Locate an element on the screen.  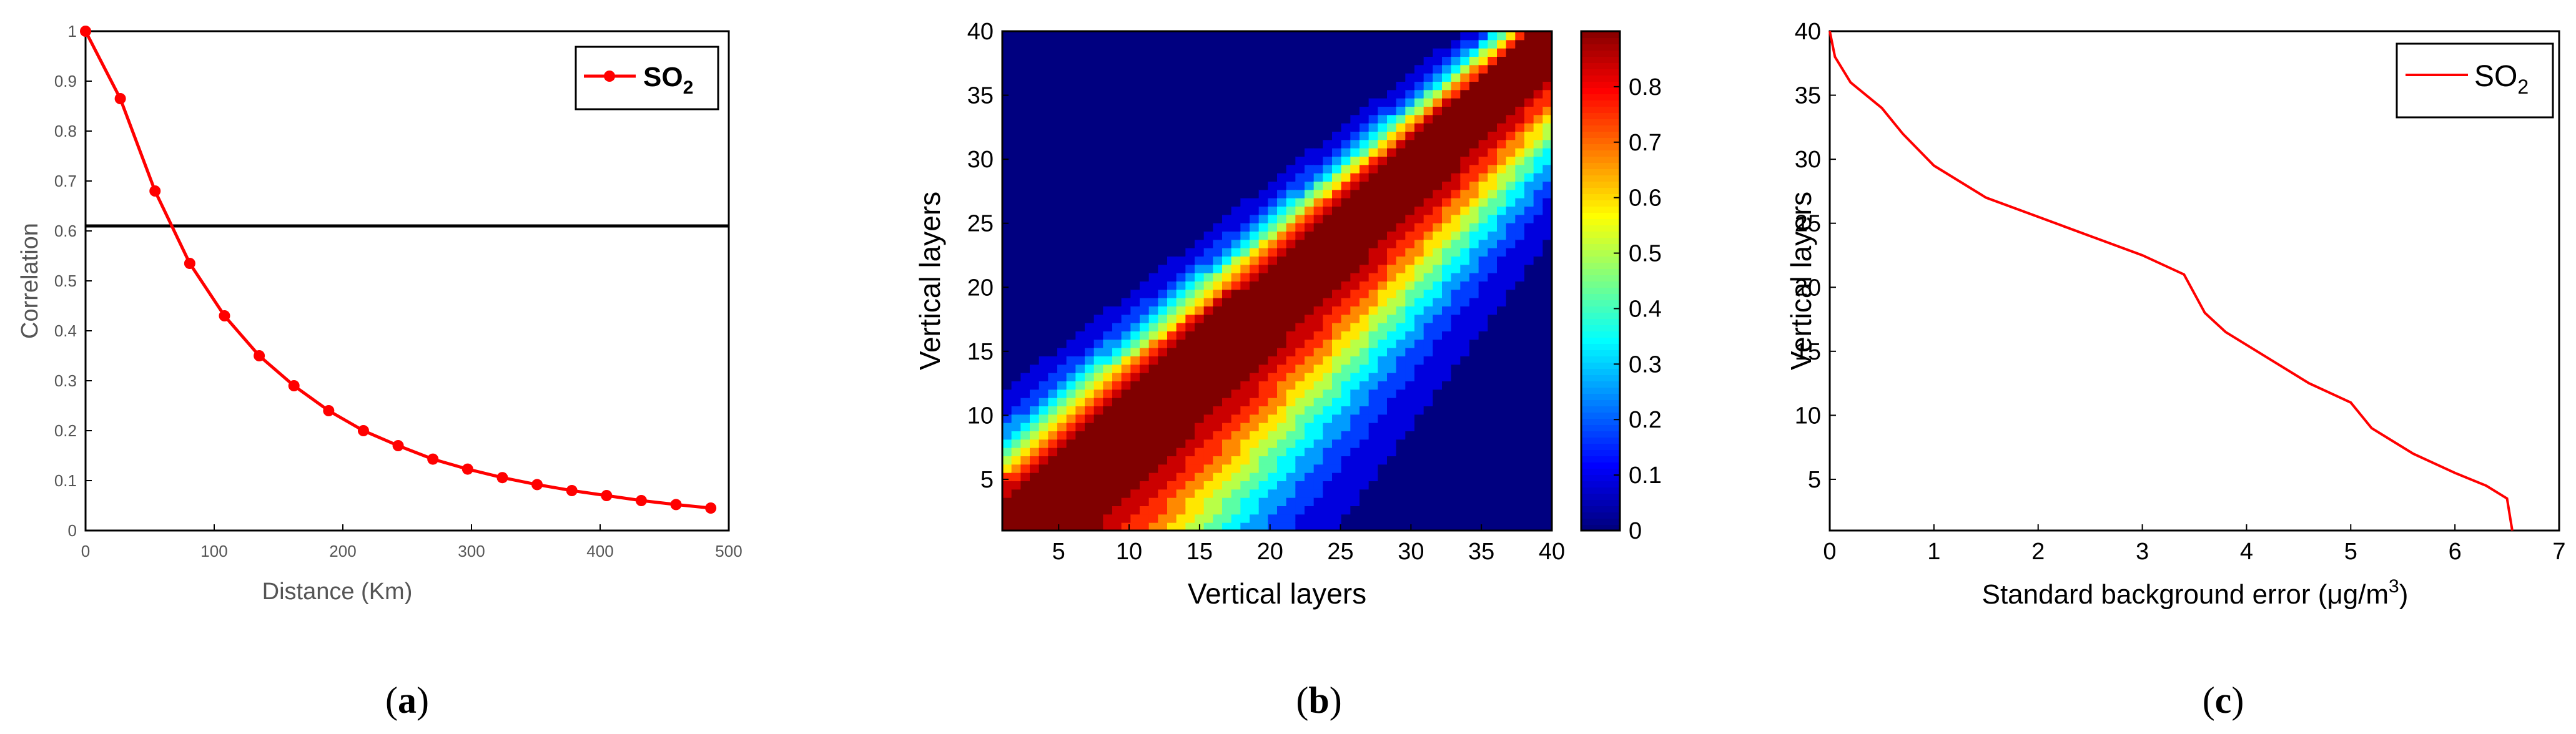
panel-b-colorbar-segment is located at coordinates (1601, 452).